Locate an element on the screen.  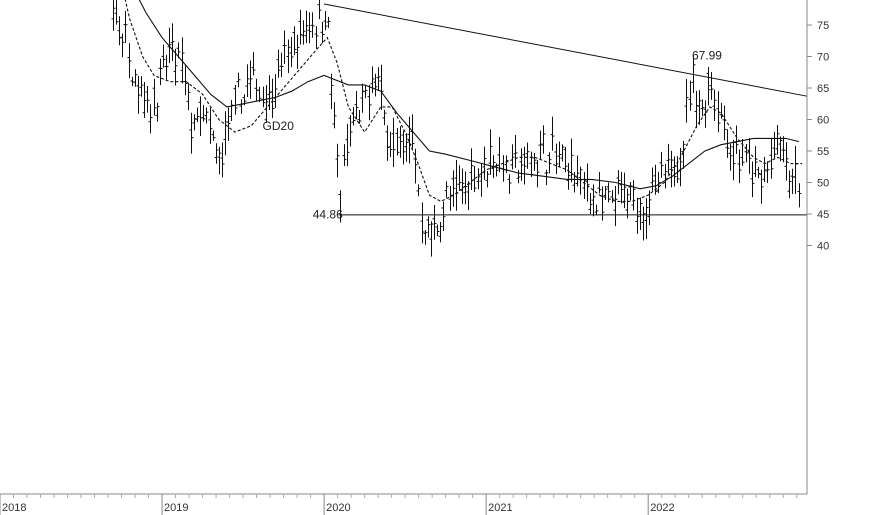
y-tick-label: 45 is located at coordinates (823, 215).